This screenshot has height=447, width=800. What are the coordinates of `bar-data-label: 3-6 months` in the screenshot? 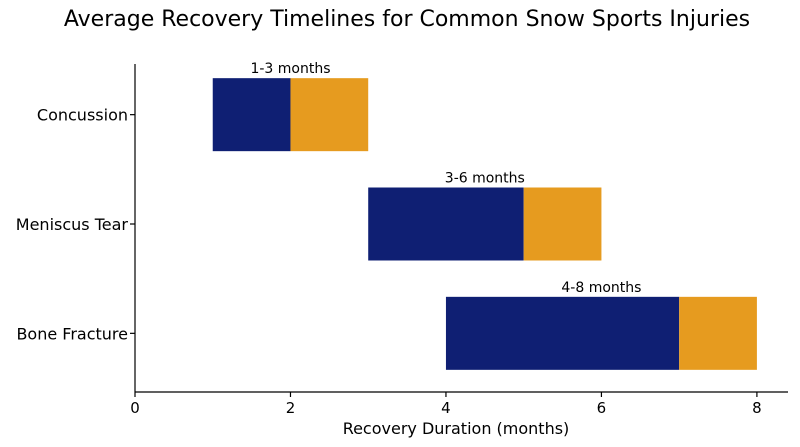 It's located at (485, 179).